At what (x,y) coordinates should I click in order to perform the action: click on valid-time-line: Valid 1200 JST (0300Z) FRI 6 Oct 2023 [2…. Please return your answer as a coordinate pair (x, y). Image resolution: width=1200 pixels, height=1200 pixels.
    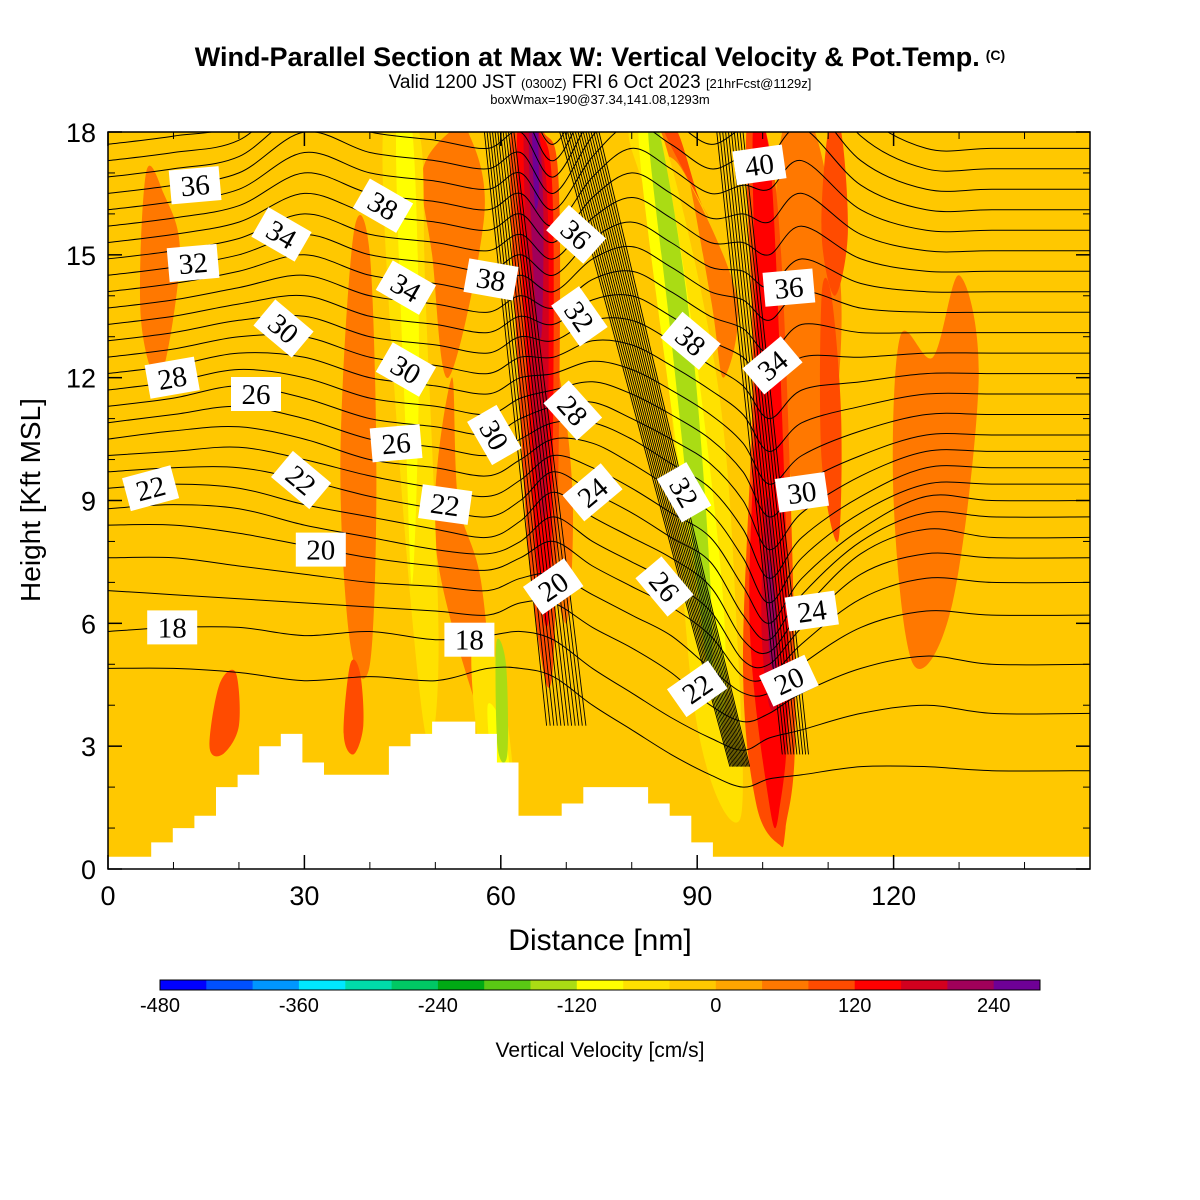
    Looking at the image, I should click on (600, 83).